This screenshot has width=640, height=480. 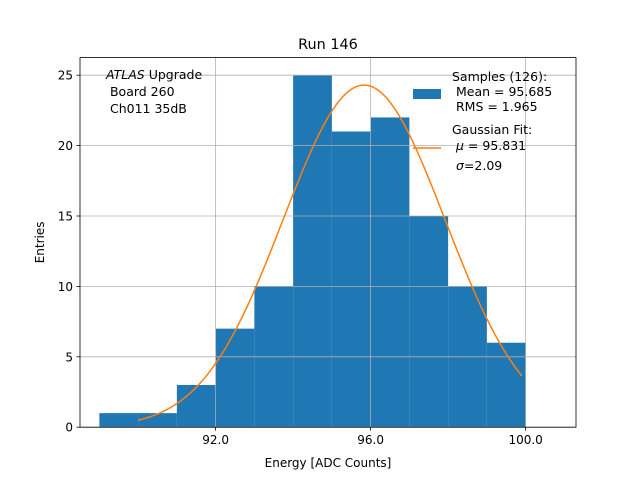 I want to click on svg-text: ATLAS Upgrade, so click(x=153, y=74).